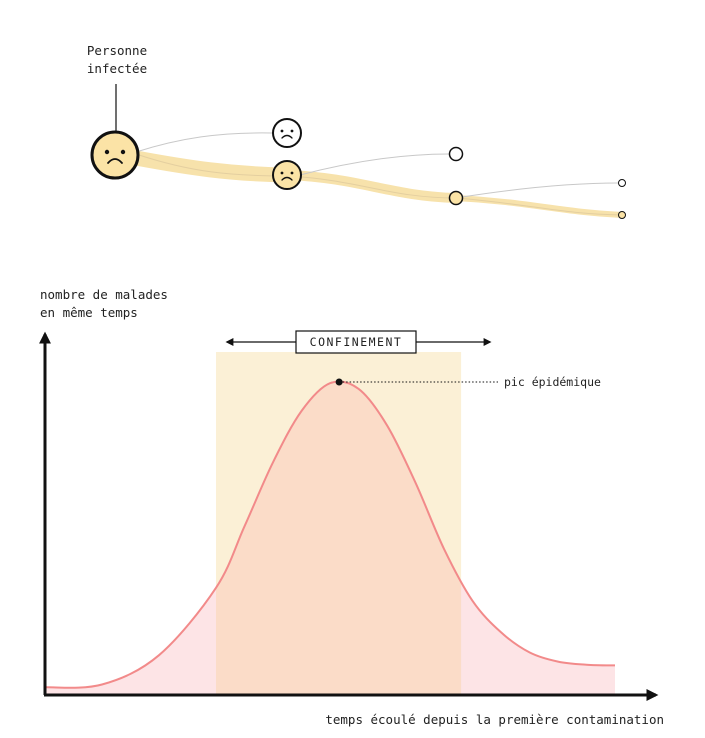  Describe the element at coordinates (117, 50) in the screenshot. I see `source-label-line1: Personne` at that location.